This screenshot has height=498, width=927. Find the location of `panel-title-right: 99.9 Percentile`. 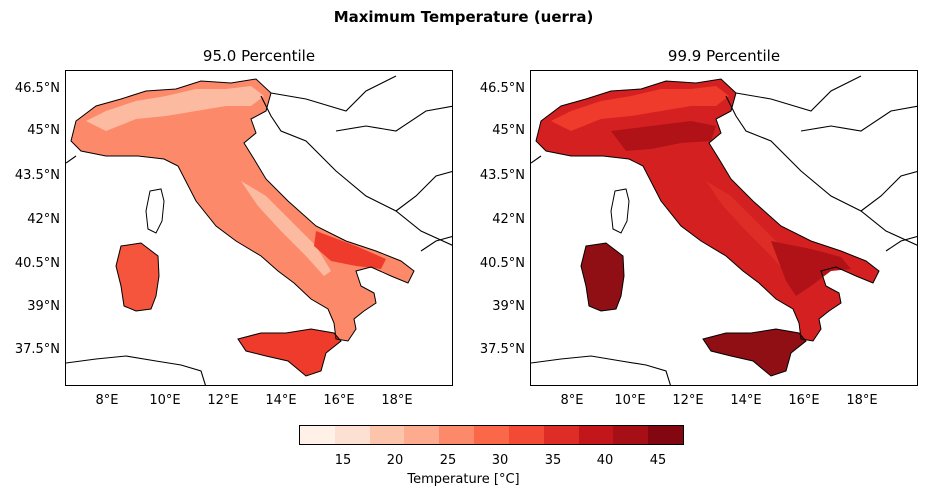

panel-title-right: 99.9 Percentile is located at coordinates (724, 56).